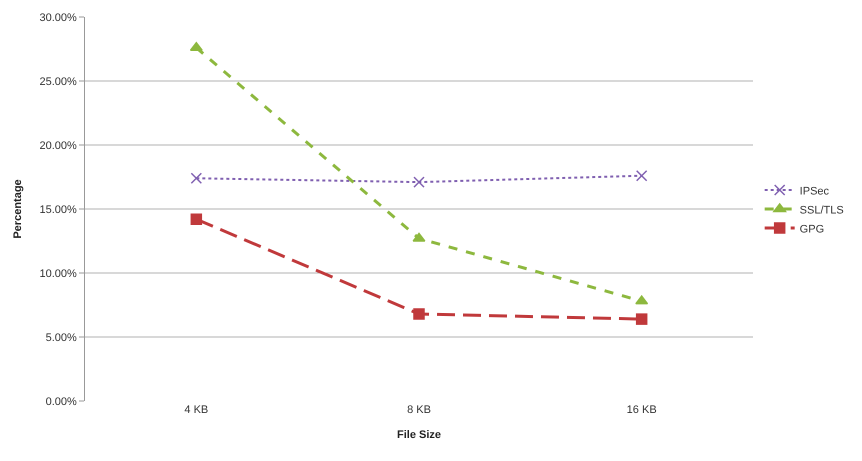 The height and width of the screenshot is (461, 862). What do you see at coordinates (58, 210) in the screenshot?
I see `y-tick-label: 15.00%` at bounding box center [58, 210].